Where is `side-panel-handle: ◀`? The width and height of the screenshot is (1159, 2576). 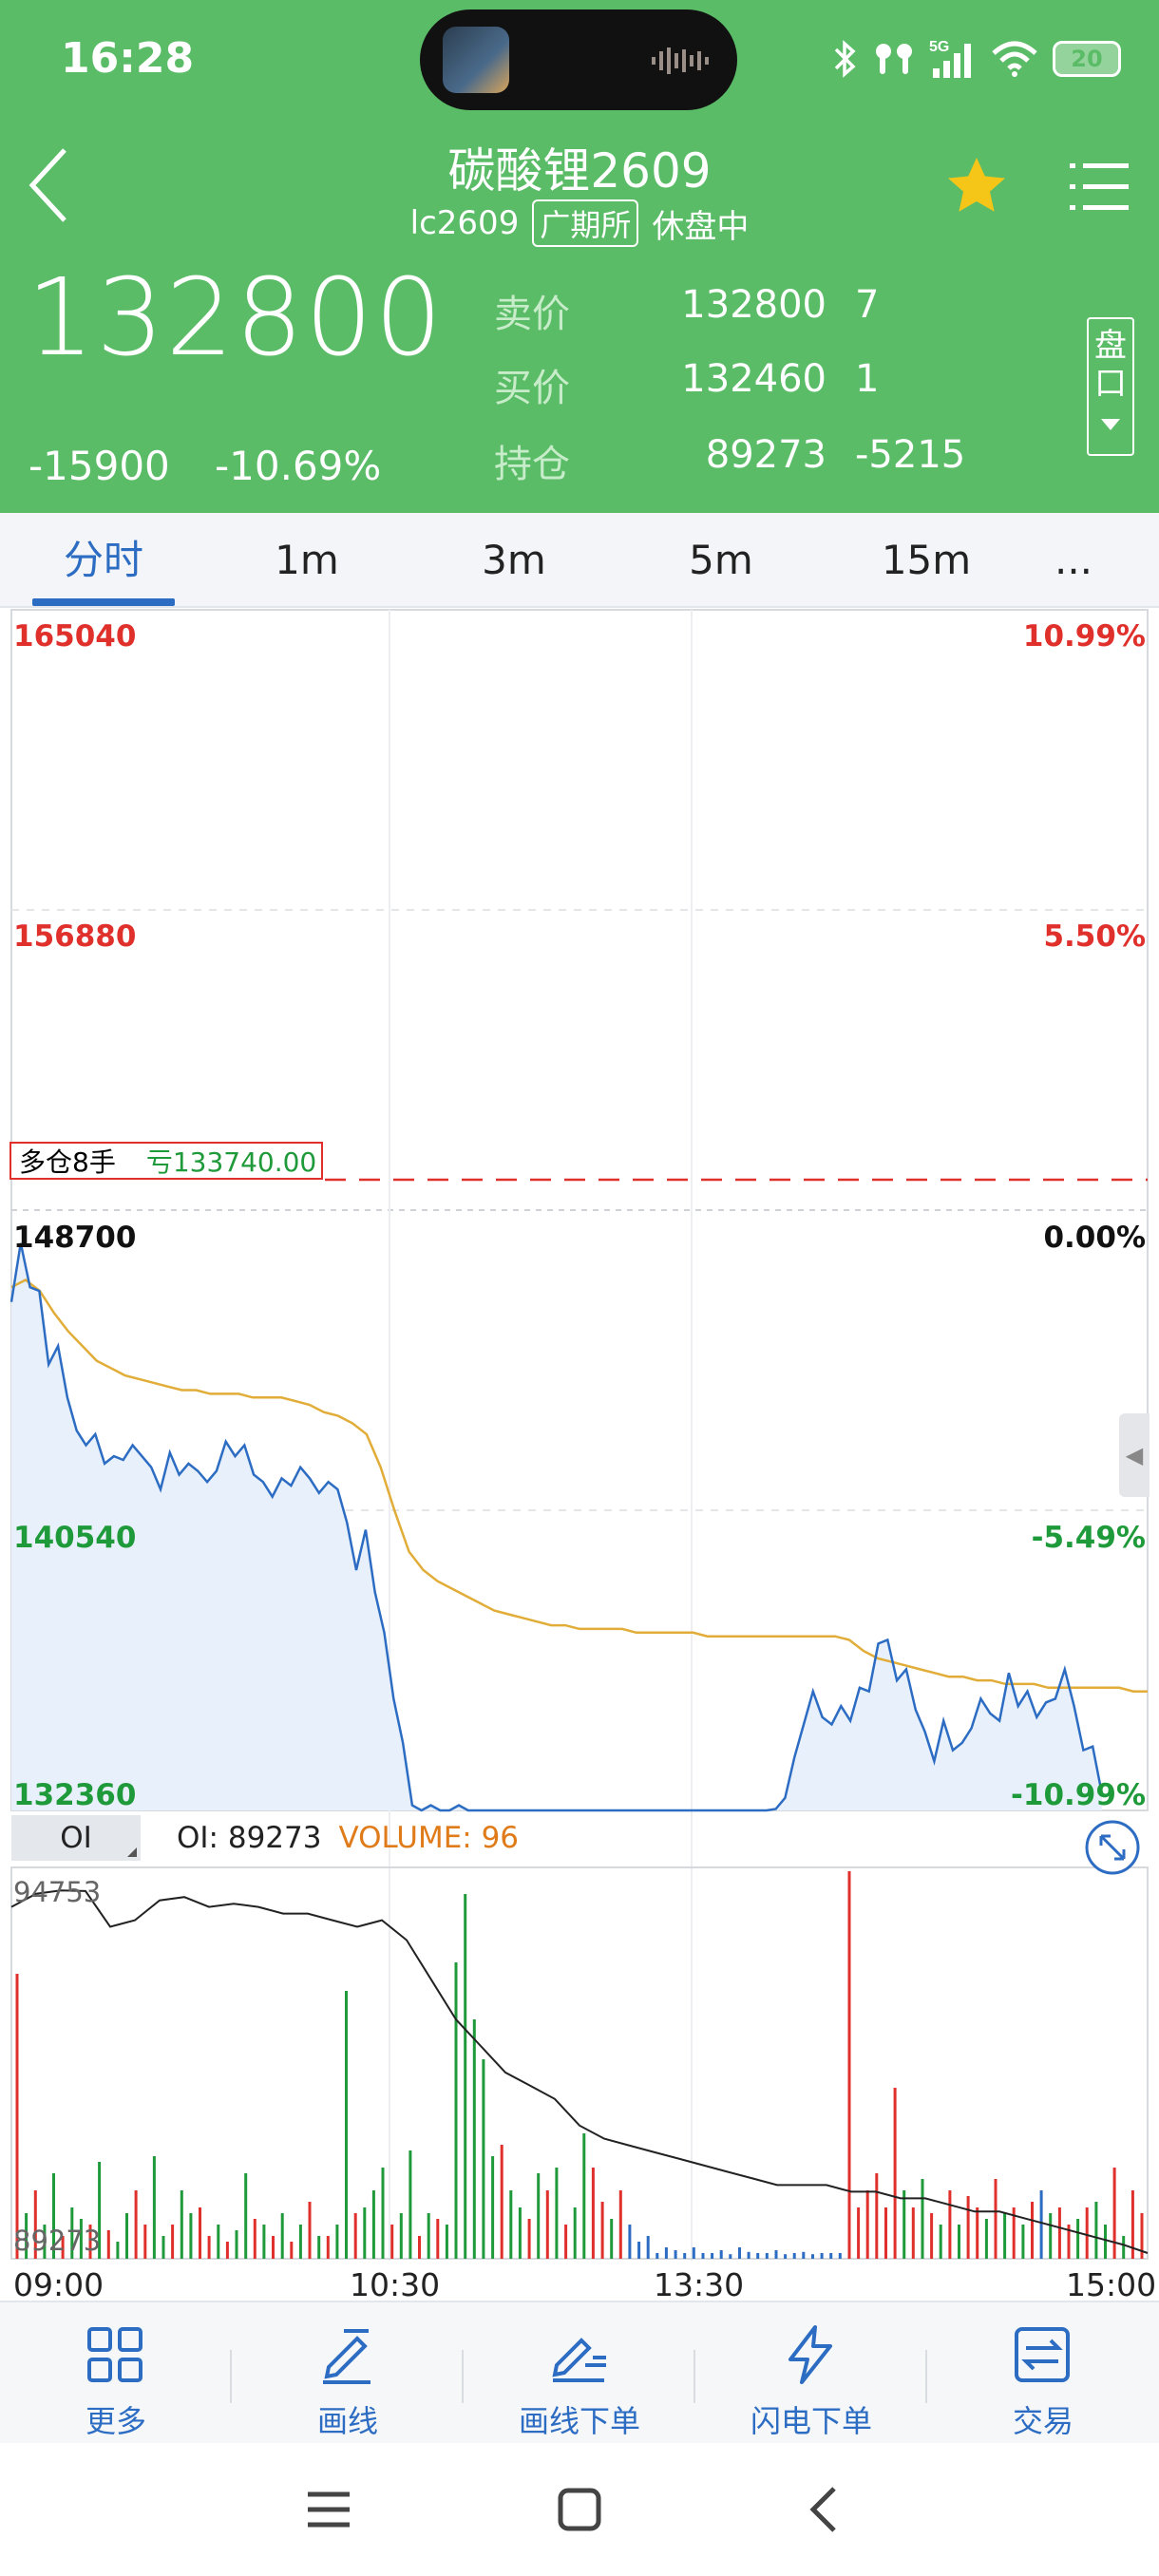
side-panel-handle: ◀ is located at coordinates (1134, 1455).